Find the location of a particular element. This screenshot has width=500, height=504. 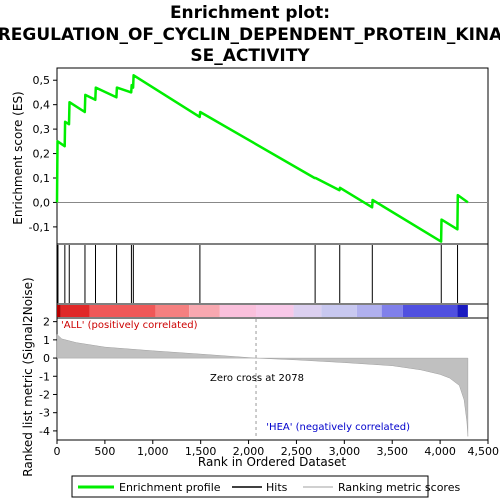

es-y-tick-label: -0,1 is located at coordinates (39, 227).